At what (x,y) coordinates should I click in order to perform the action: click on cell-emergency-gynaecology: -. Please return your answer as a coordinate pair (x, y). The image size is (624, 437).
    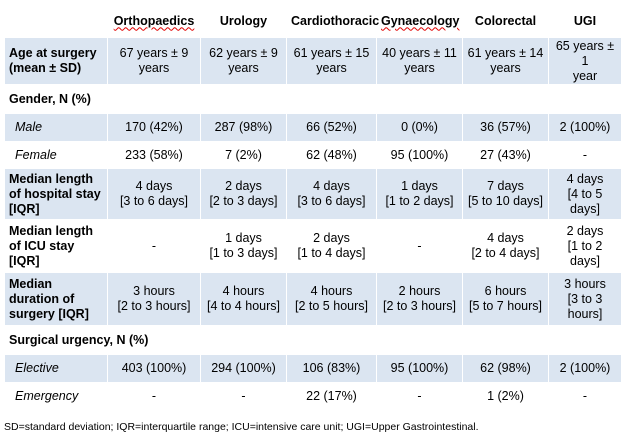
    Looking at the image, I should click on (419, 396).